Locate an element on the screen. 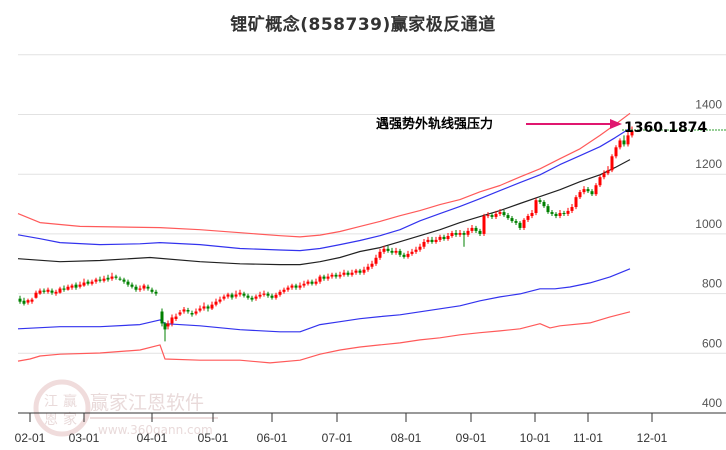 The width and height of the screenshot is (726, 450). watermark-url: www.360gann.com is located at coordinates (155, 430).